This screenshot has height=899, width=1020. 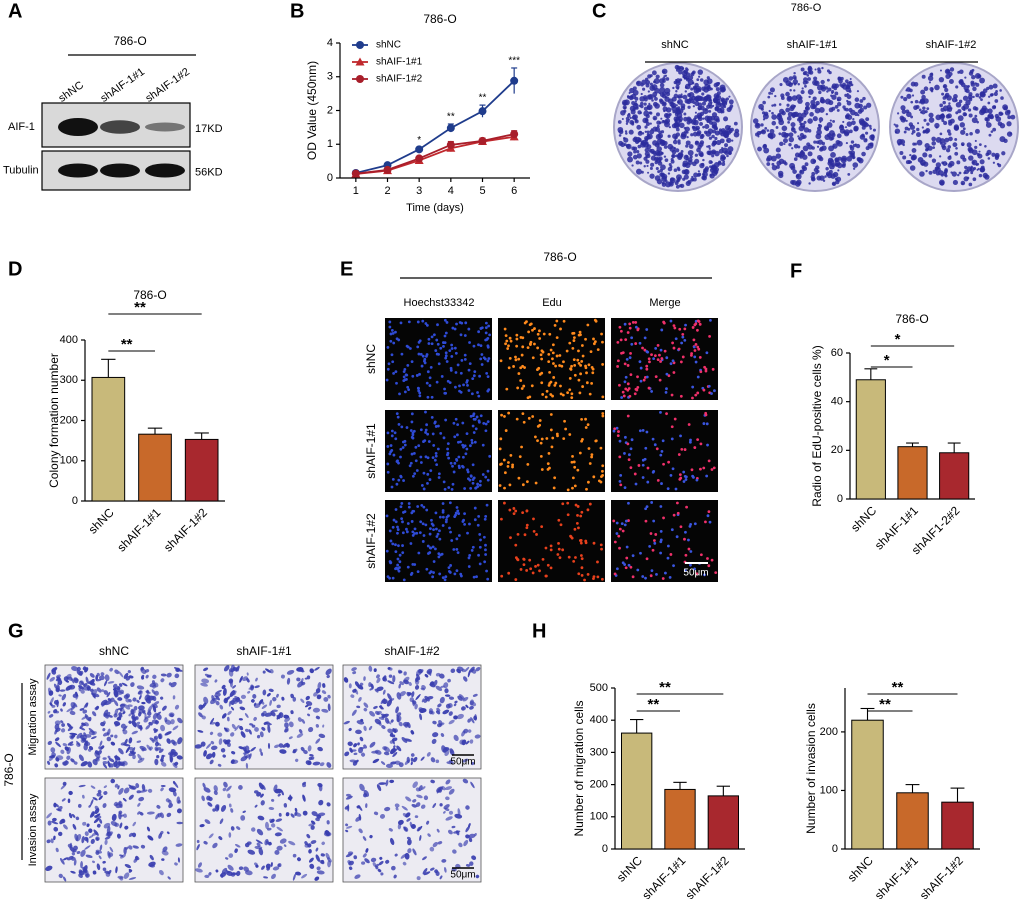 What do you see at coordinates (885, 704) in the screenshot?
I see `significance-label: **` at bounding box center [885, 704].